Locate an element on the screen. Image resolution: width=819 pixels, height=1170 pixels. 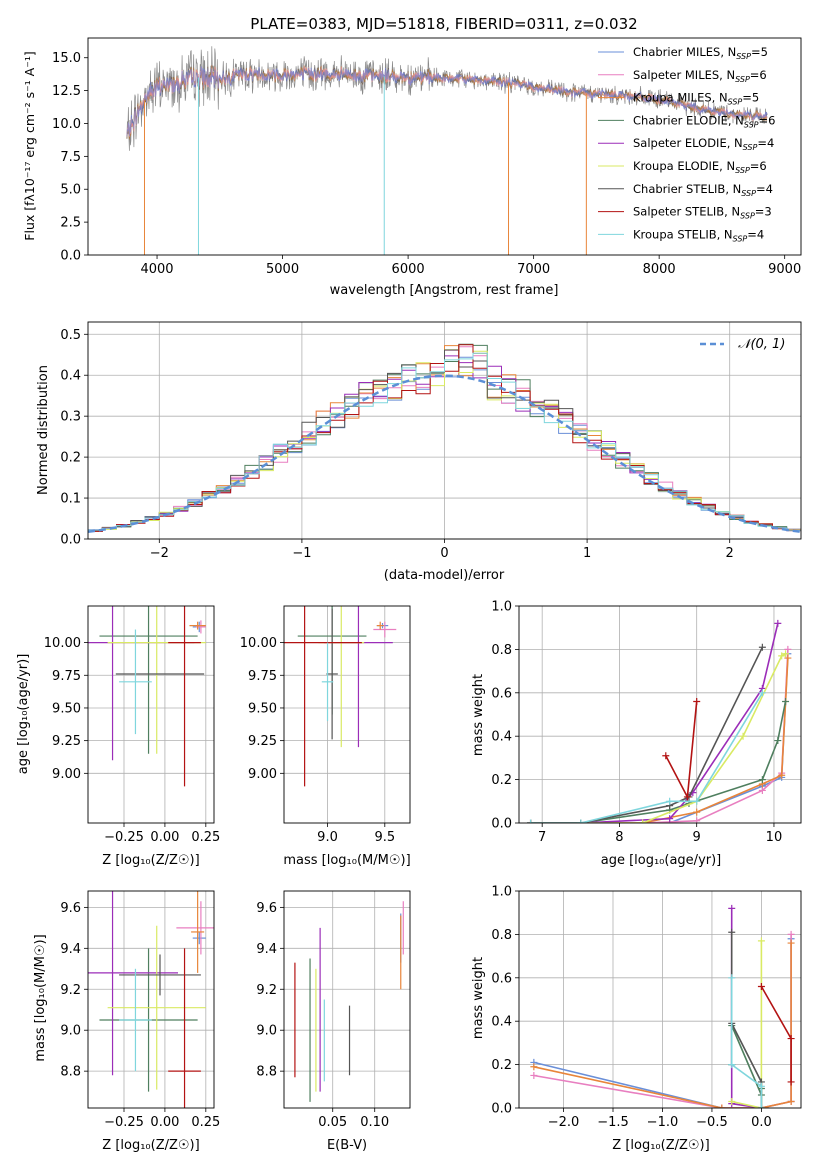
legend-label: Kroupa STELIB, NSSP=4 is located at coordinates (698, 235).